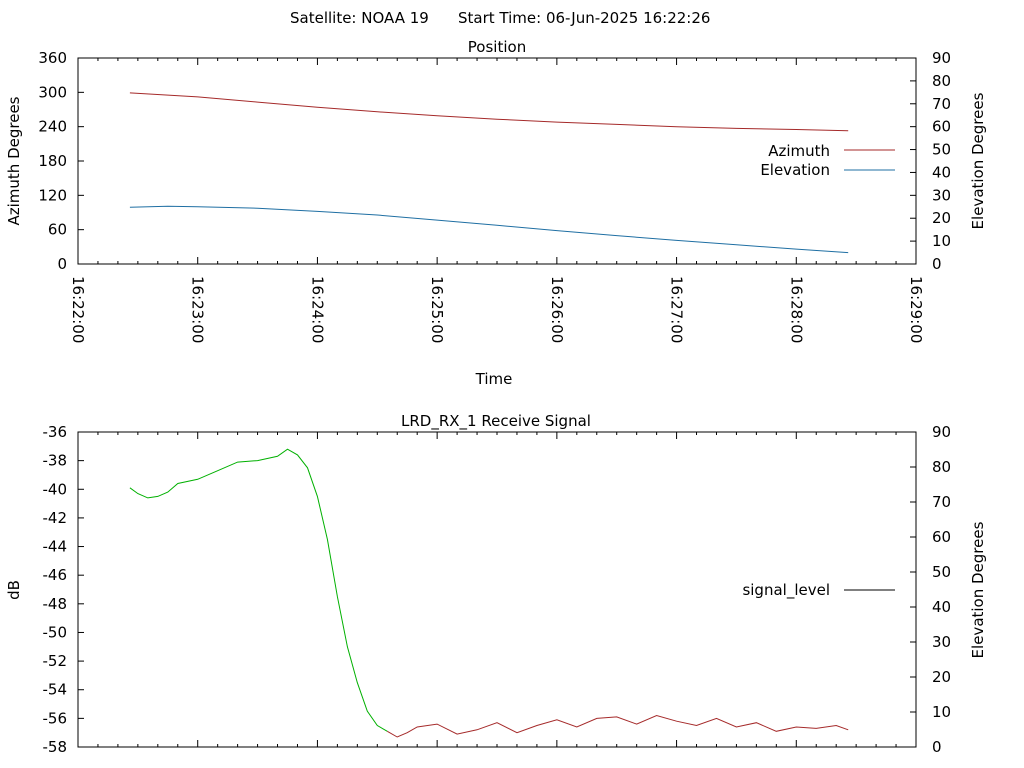 This screenshot has width=1024, height=768. Describe the element at coordinates (198, 309) in the screenshot. I see `position-x-tick-label: 16:23:00` at that location.